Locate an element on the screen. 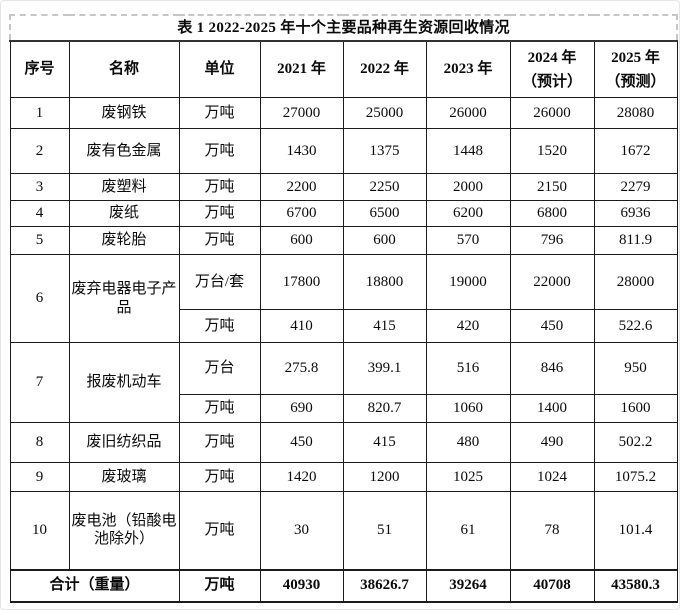  value-cell-2023: 1448 is located at coordinates (468, 151).